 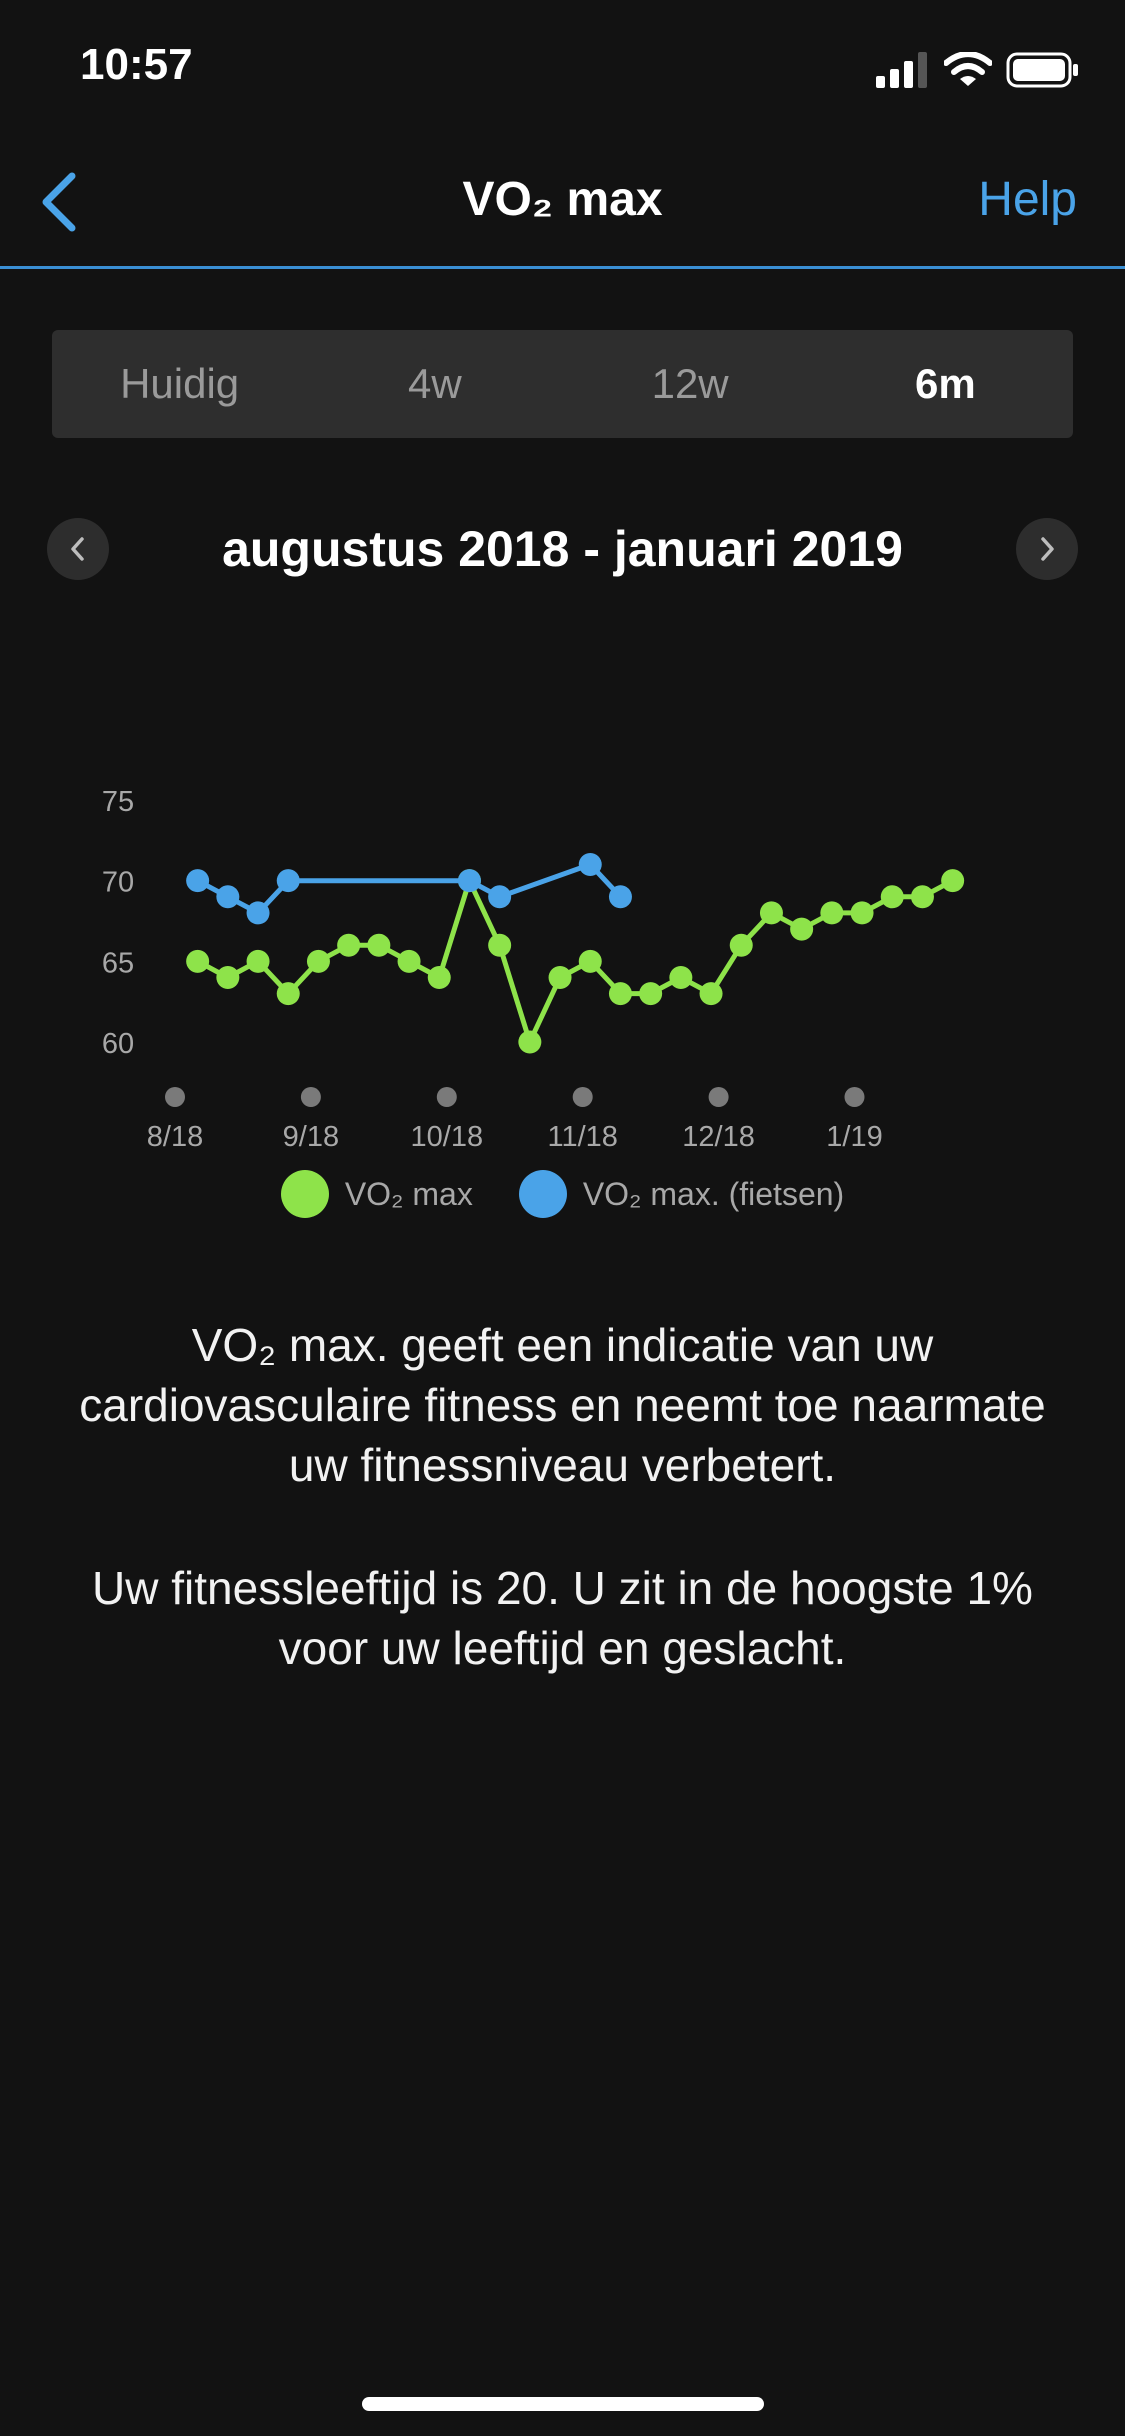 I want to click on tab-6m: 6m, so click(x=945, y=383).